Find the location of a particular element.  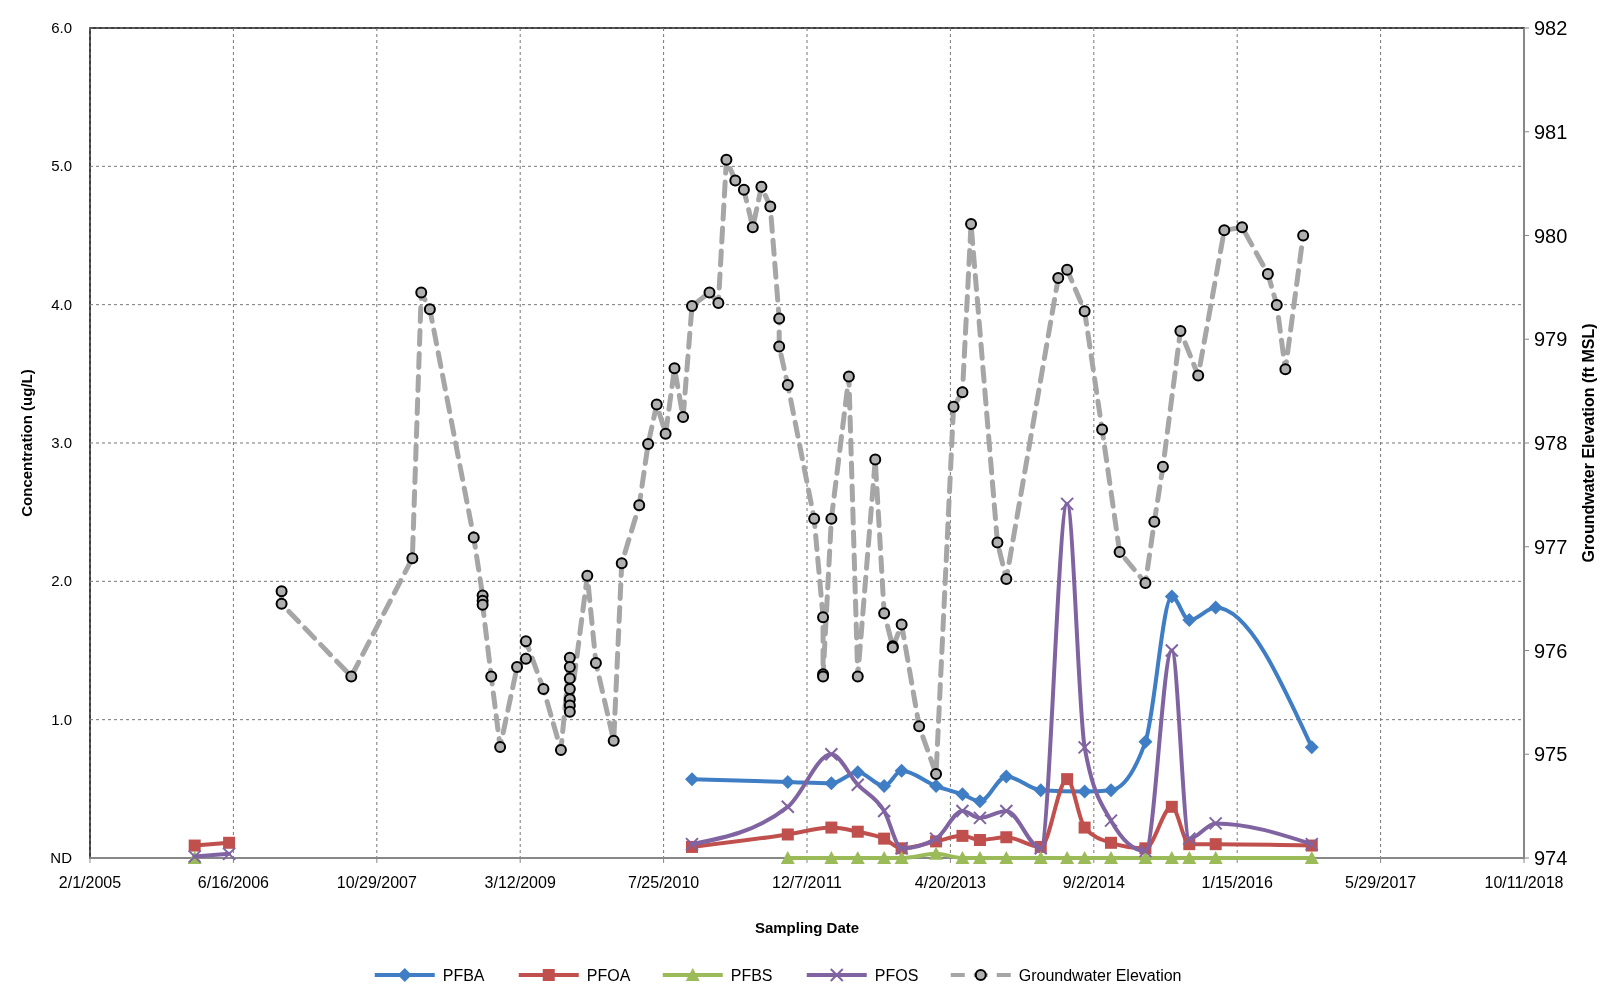

legend-label: PFOA is located at coordinates (608, 975).